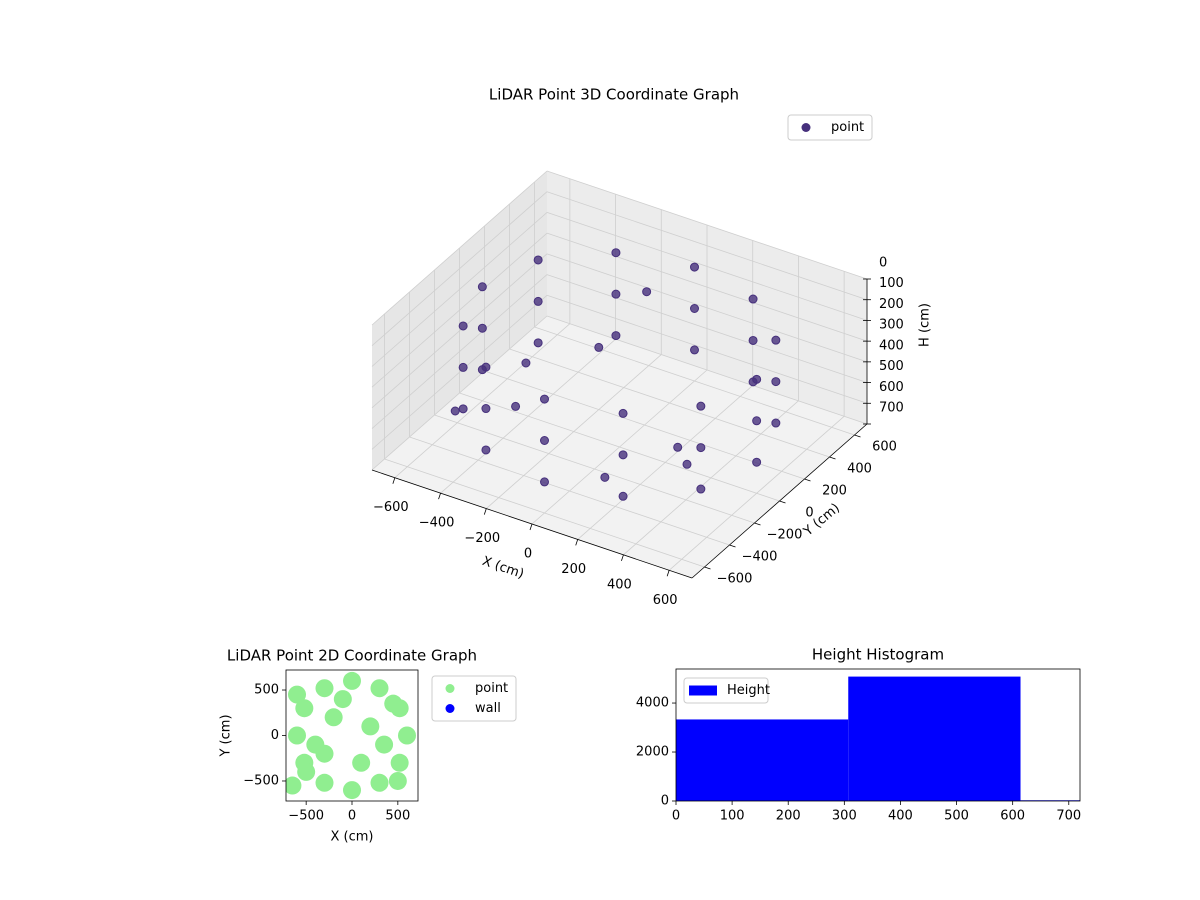 The image size is (1200, 900). Describe the element at coordinates (261, 780) in the screenshot. I see `y-tick-label: −500` at that location.